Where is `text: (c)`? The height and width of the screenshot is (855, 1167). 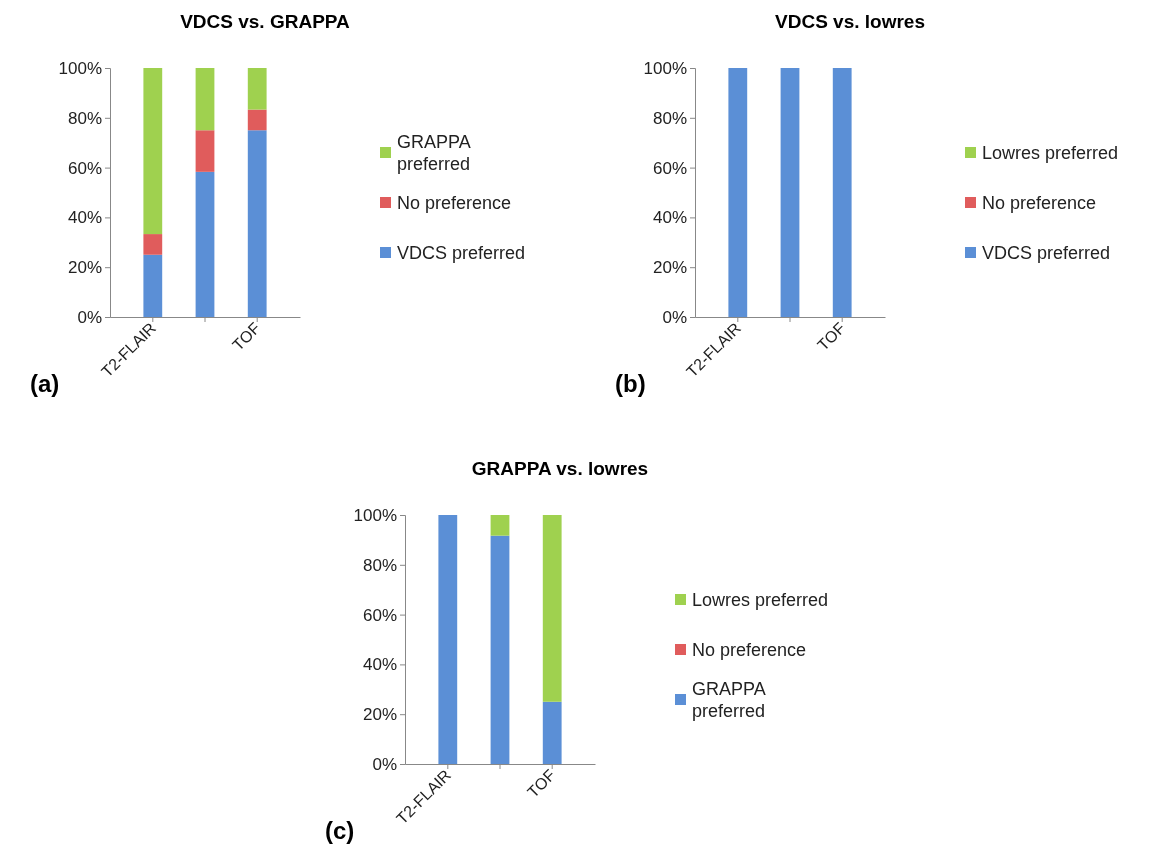
text: (c) is located at coordinates (340, 830).